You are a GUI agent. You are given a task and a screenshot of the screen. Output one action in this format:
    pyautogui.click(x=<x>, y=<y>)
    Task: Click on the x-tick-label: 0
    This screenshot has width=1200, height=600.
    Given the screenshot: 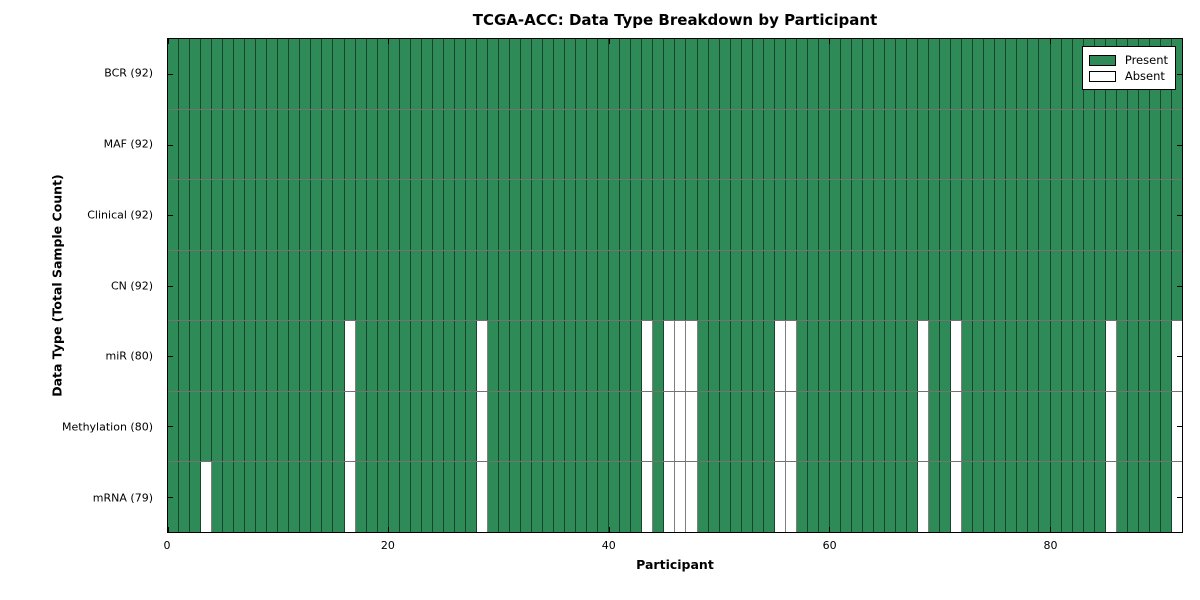 What is the action you would take?
    pyautogui.click(x=167, y=545)
    